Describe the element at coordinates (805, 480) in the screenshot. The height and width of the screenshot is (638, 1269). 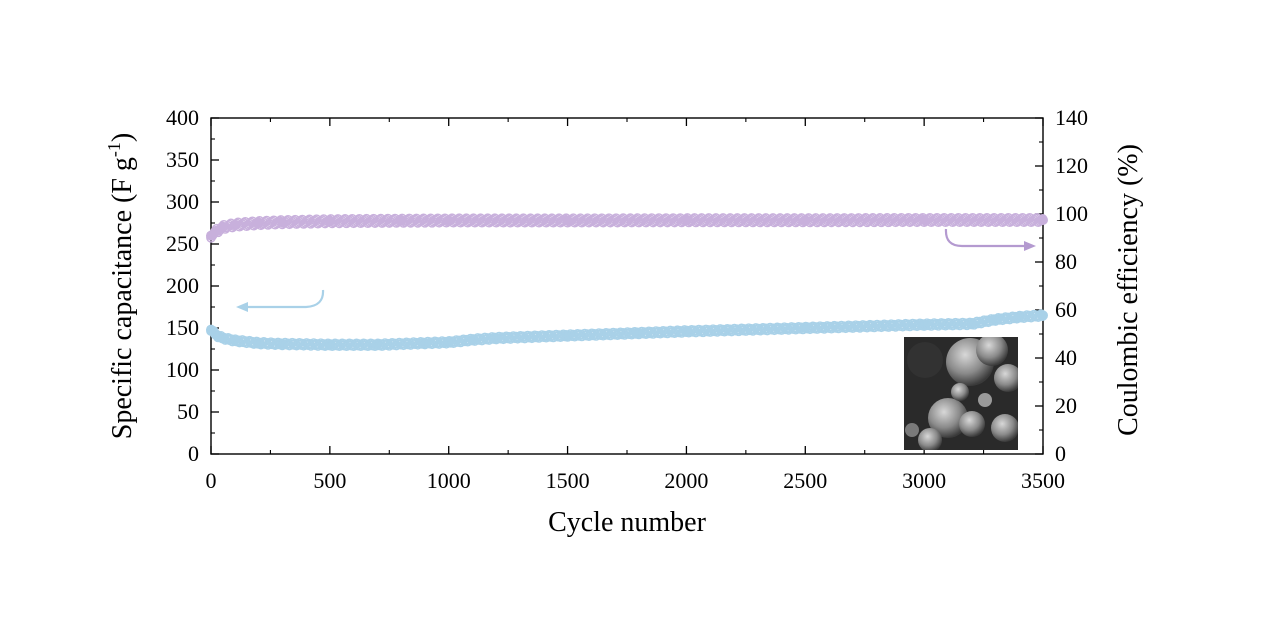
I see `x-tick-label: 2500` at that location.